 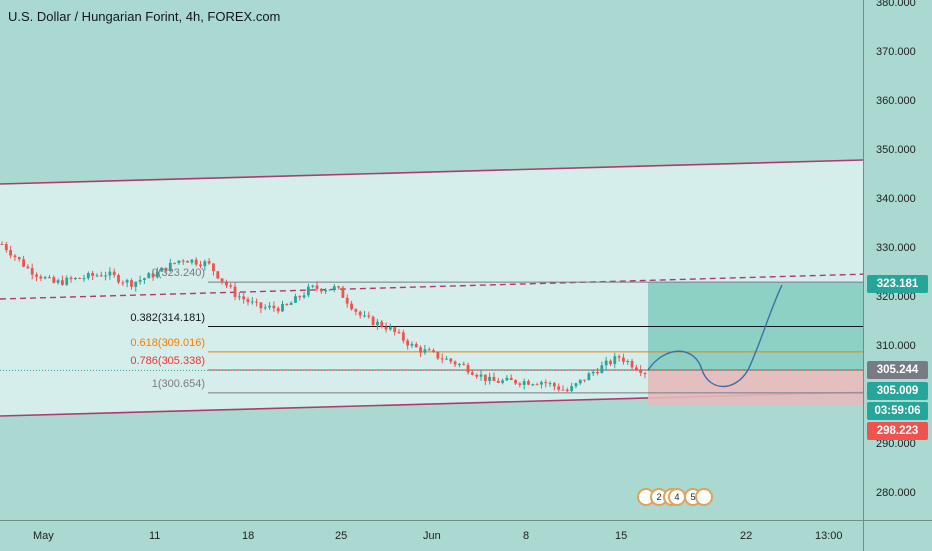 What do you see at coordinates (755, 387) in the screenshot?
I see `loss-zone` at bounding box center [755, 387].